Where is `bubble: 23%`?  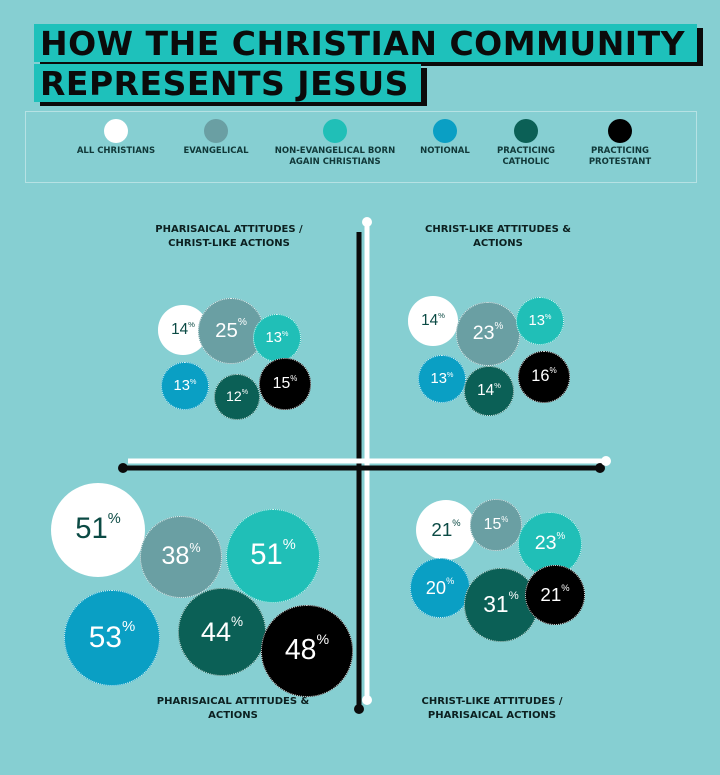 bubble: 23% is located at coordinates (488, 334).